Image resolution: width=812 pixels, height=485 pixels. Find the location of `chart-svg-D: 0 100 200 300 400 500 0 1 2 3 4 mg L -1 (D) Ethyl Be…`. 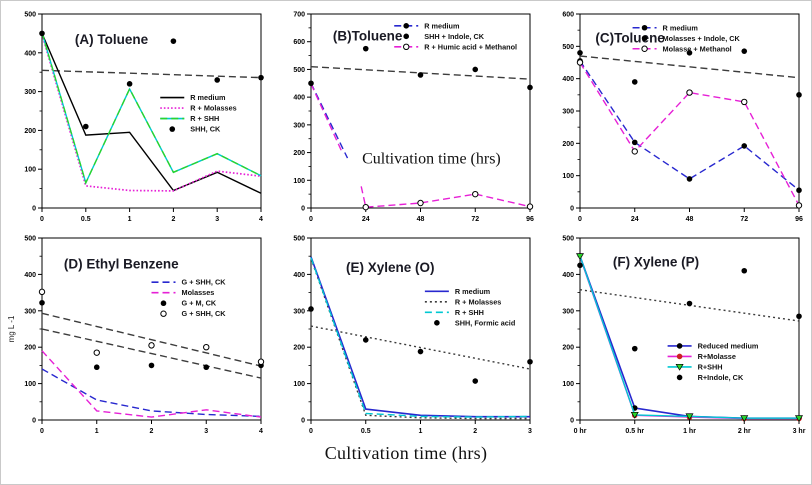

chart-svg-D: 0 100 200 300 400 500 0 1 2 3 4 mg L -1 (D) Ethyl Be… is located at coordinates (136, 335).